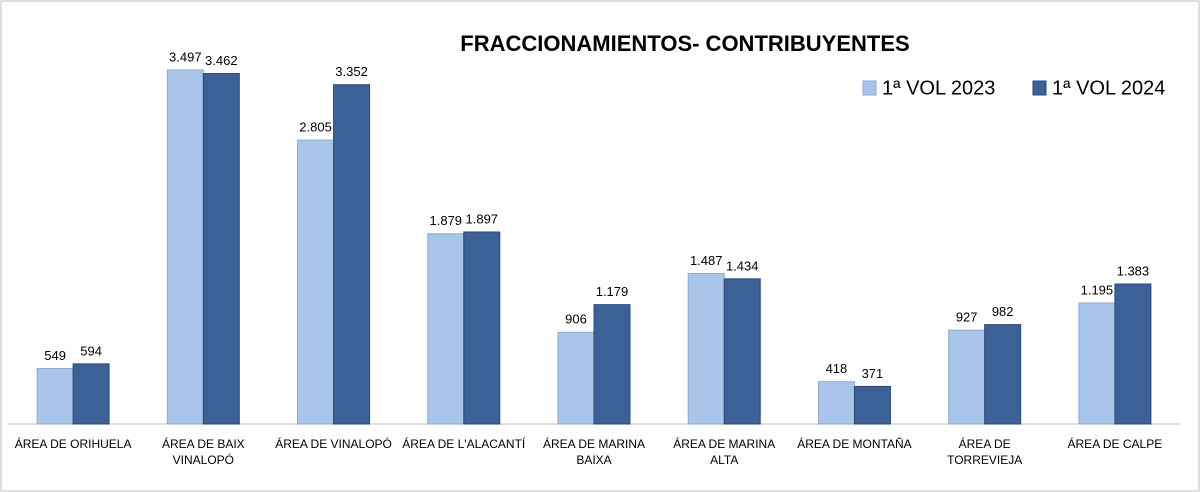 Image resolution: width=1200 pixels, height=492 pixels. I want to click on x-tick-label: ÁREA DE BAIX VINALOPÓ, so click(203, 452).